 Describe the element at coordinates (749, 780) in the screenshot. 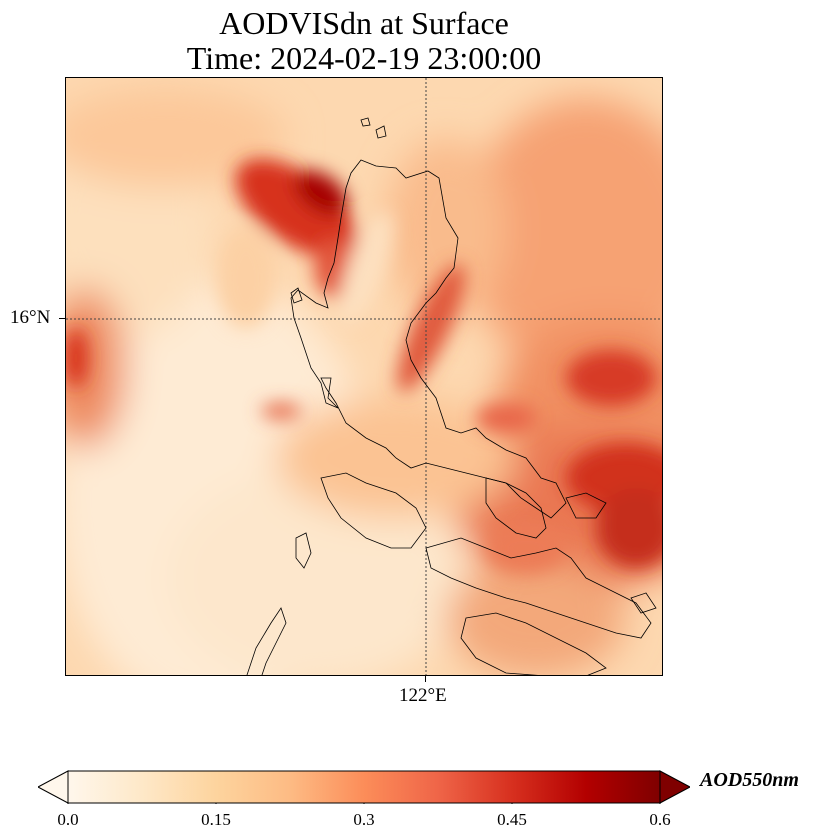

I see `colorbar-title: AOD550nm` at that location.